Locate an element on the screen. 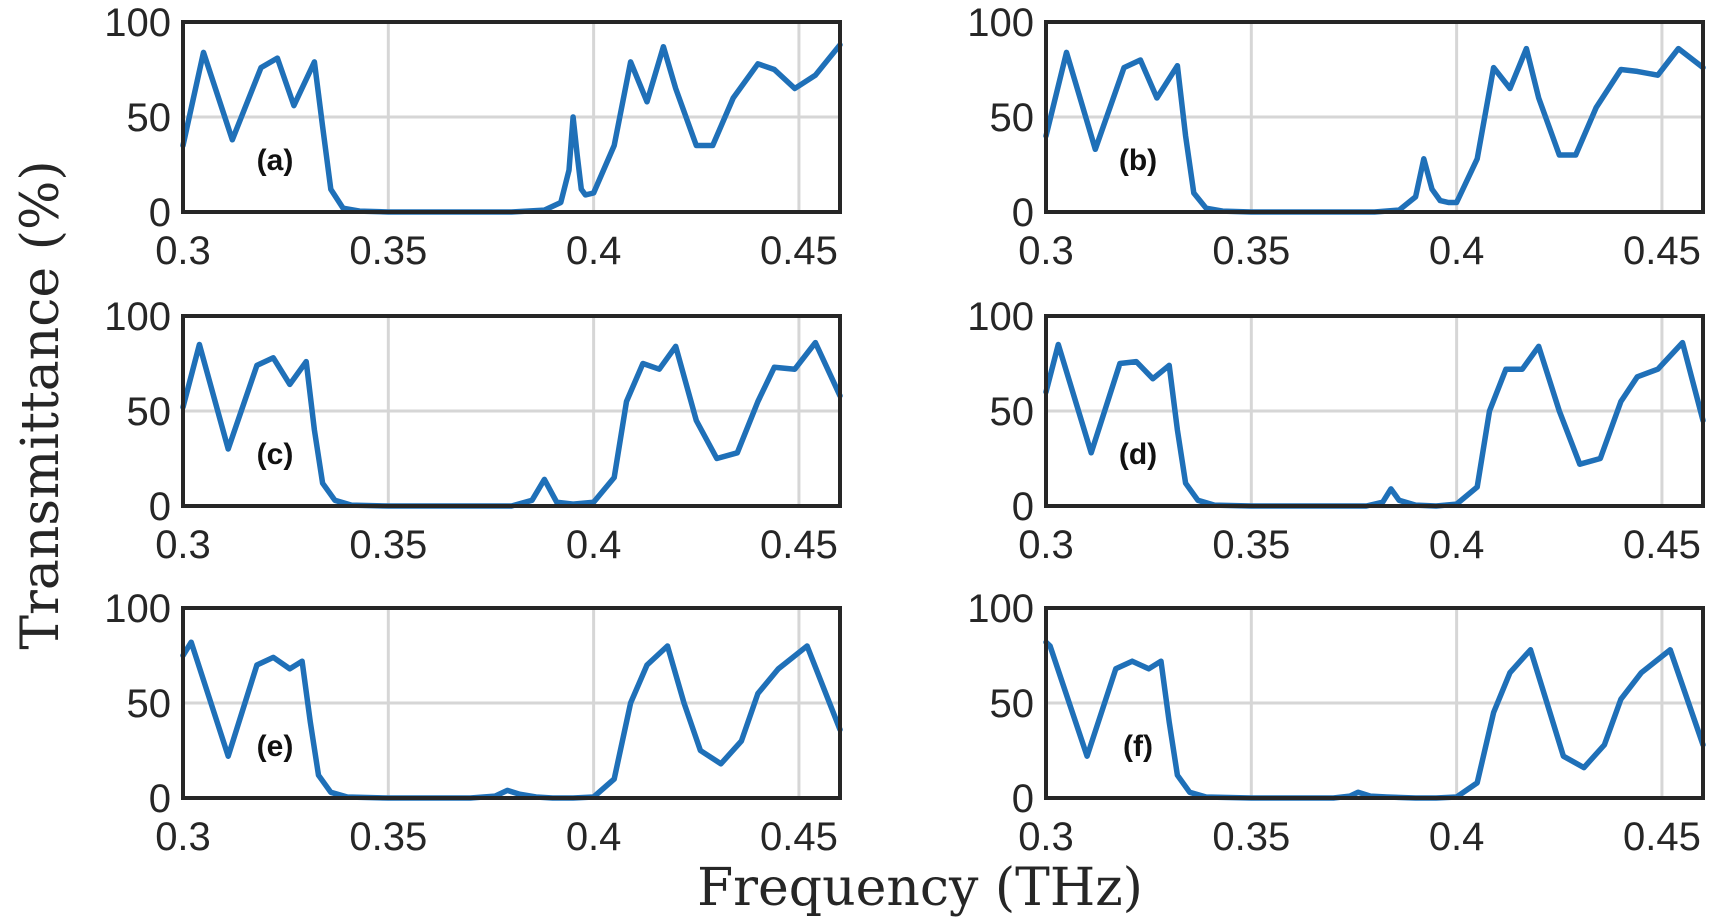  panel-label: (e) is located at coordinates (275, 746).